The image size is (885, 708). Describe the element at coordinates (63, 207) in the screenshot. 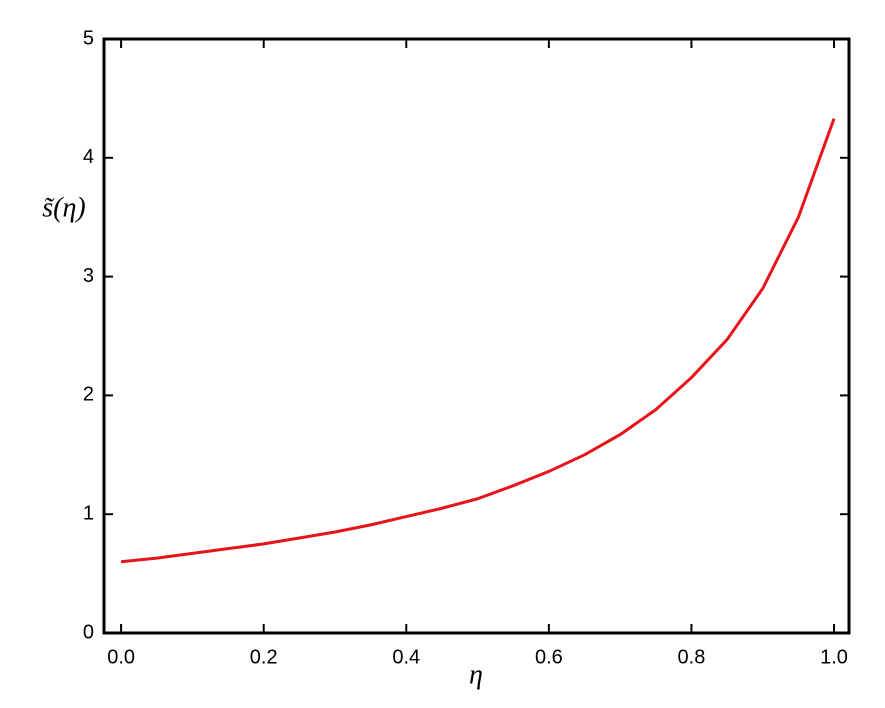

I see `y-axis-title: s̃(η)` at that location.